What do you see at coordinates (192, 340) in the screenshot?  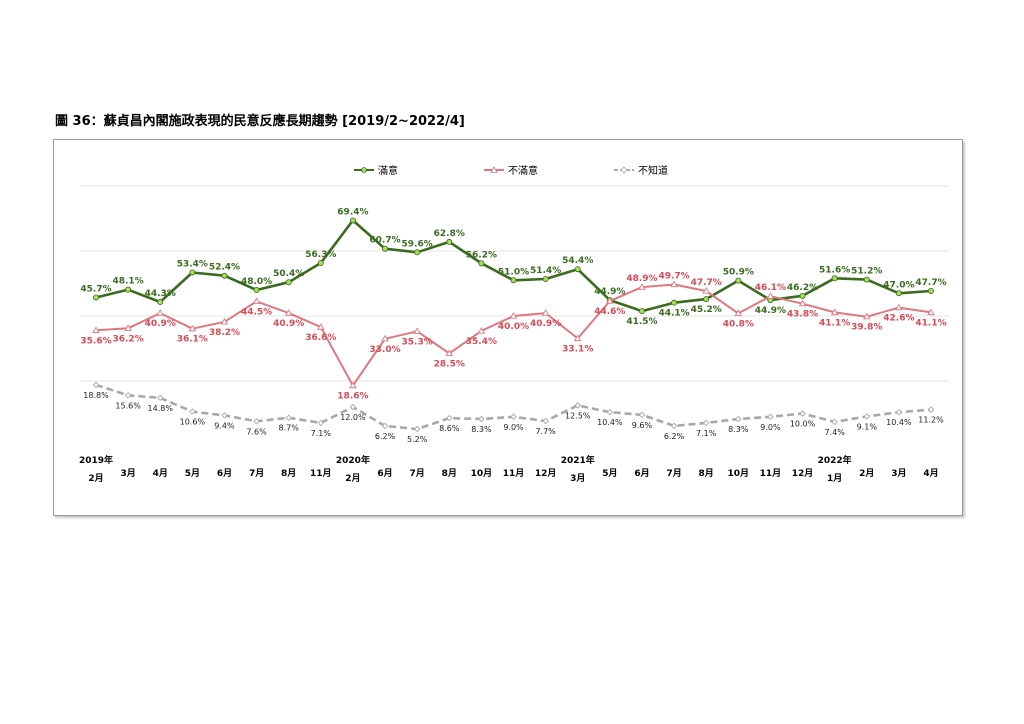 I see `label-dissatisfied-3: 36.1%` at bounding box center [192, 340].